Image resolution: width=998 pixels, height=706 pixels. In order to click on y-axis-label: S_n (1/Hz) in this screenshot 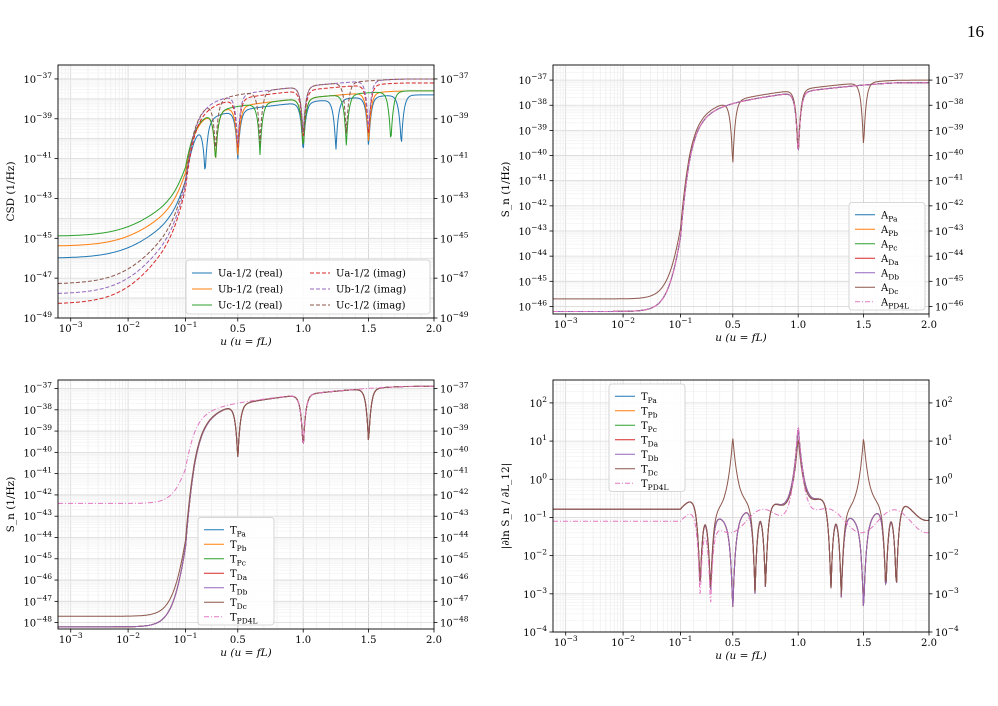, I will do `click(11, 505)`.